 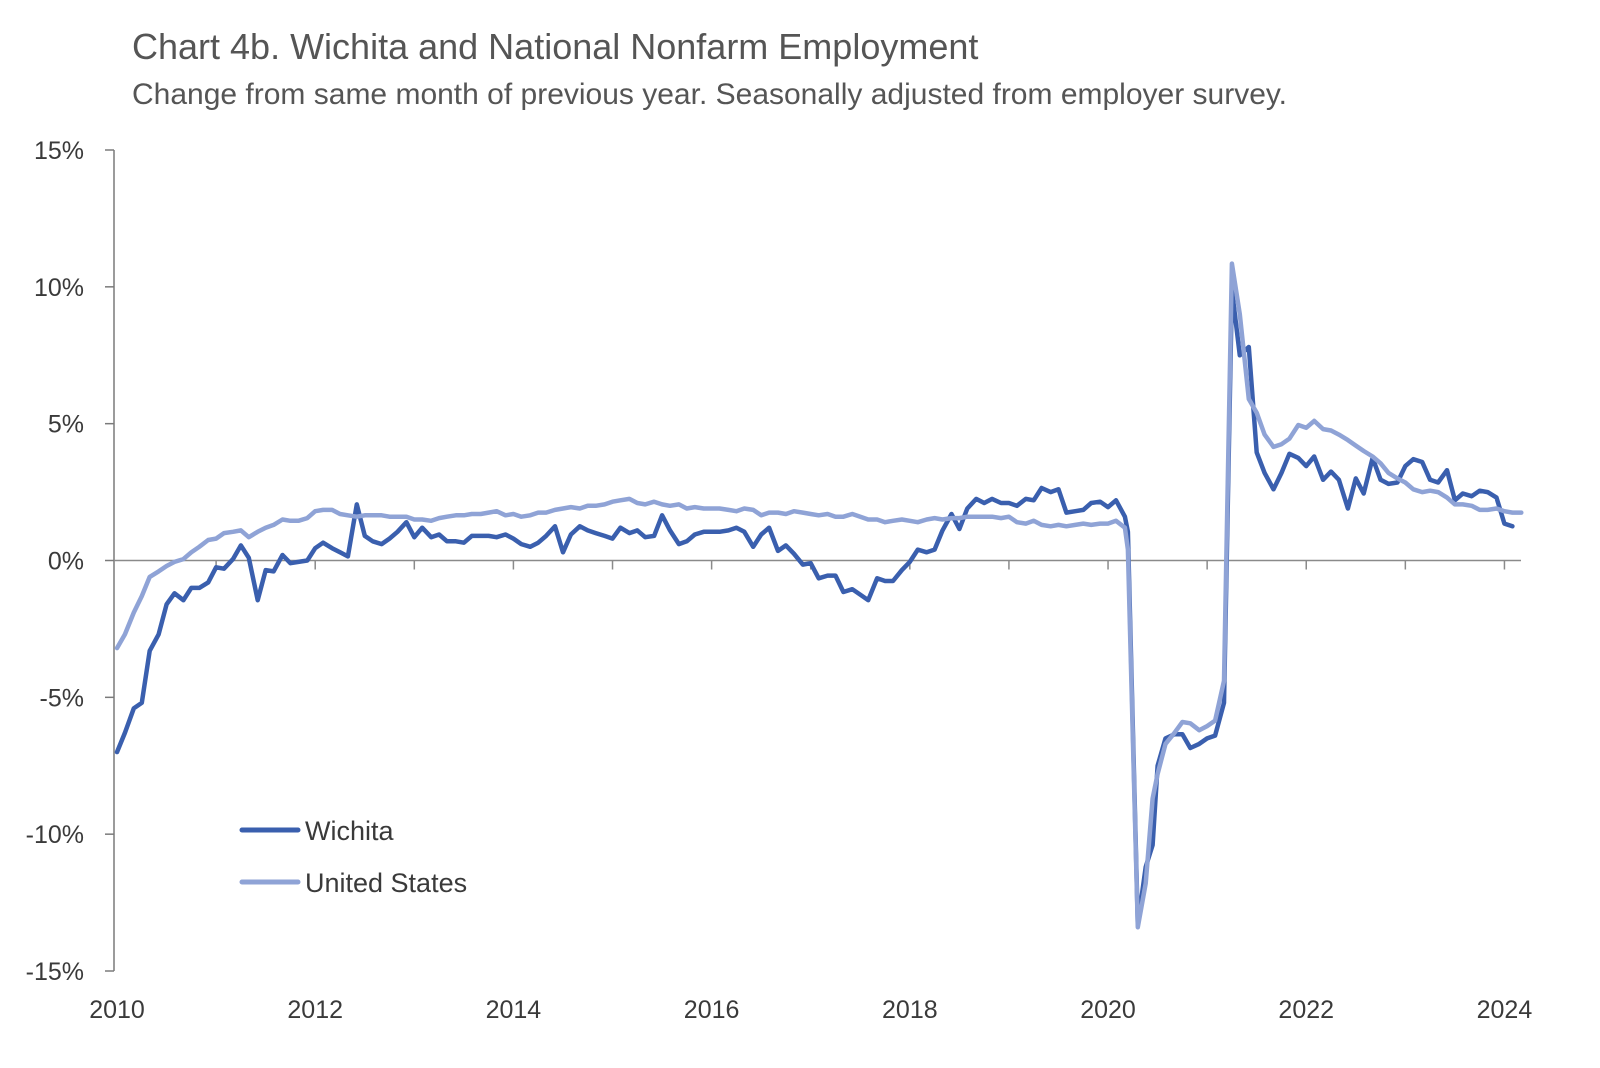 What do you see at coordinates (59, 151) in the screenshot?
I see `y-tick-label: 15%` at bounding box center [59, 151].